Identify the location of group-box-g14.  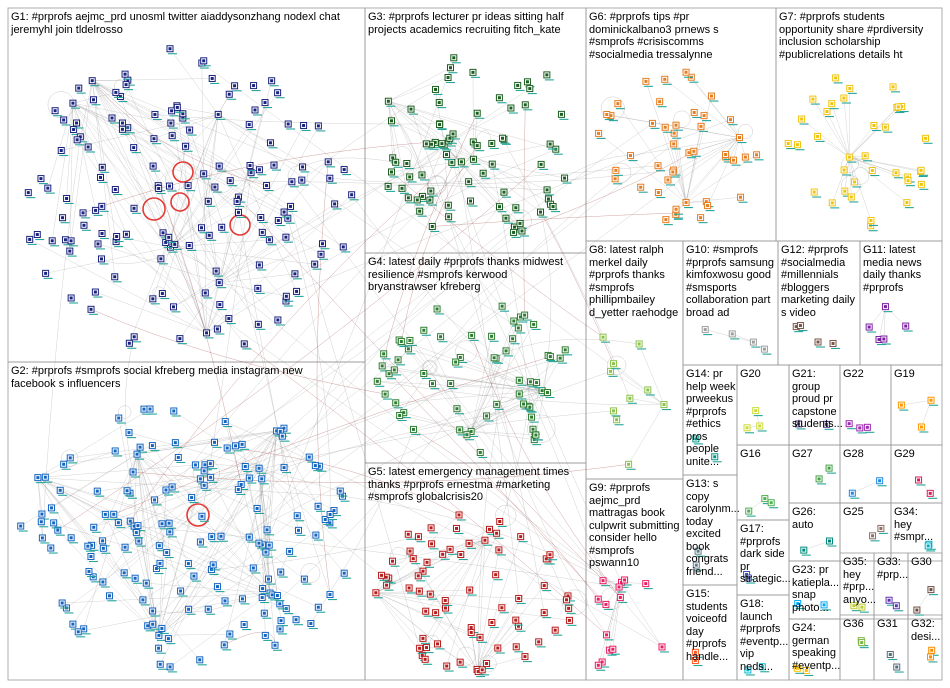
(710, 420).